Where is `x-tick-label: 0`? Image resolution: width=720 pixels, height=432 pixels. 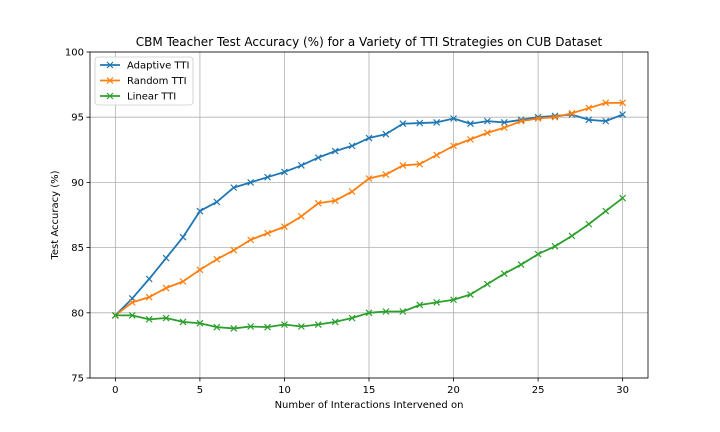
x-tick-label: 0 is located at coordinates (115, 390).